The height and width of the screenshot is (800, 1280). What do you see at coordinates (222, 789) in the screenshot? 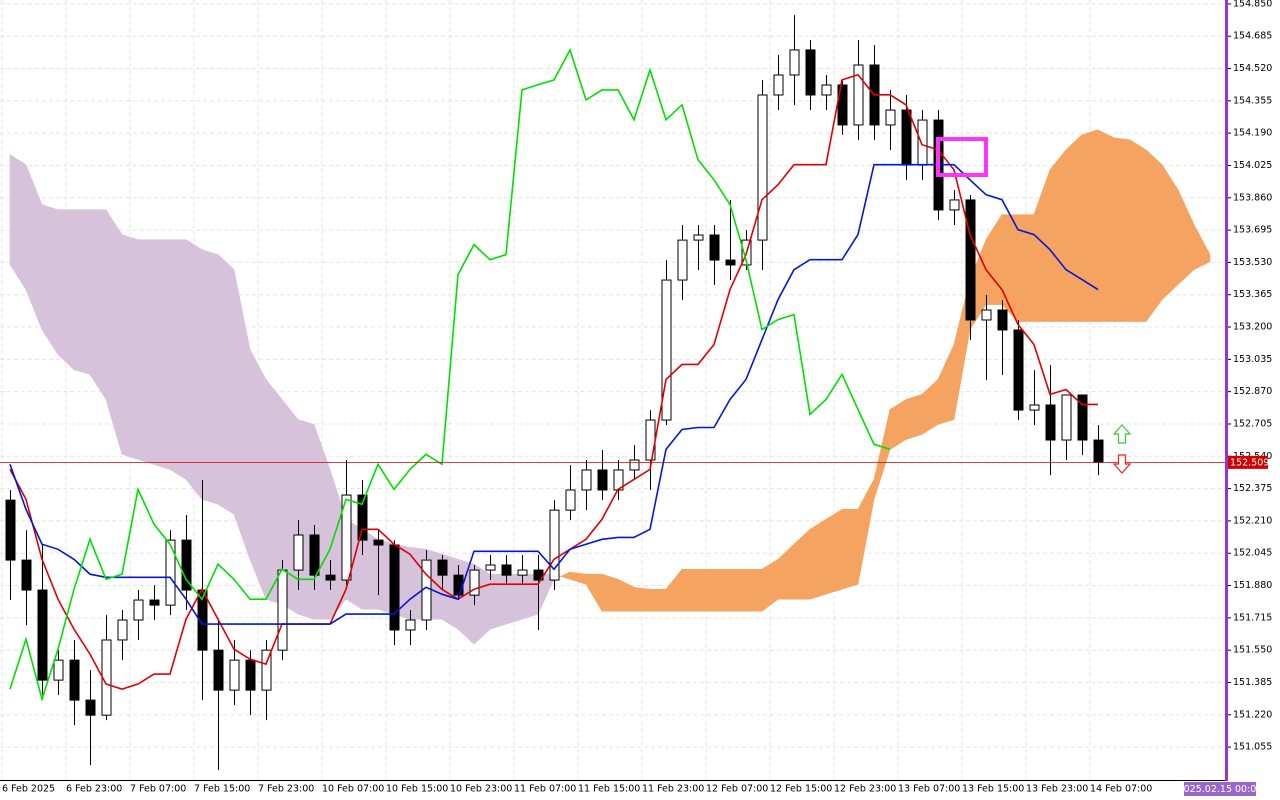
I see `x-tick-label: 7 Feb 15:00` at bounding box center [222, 789].